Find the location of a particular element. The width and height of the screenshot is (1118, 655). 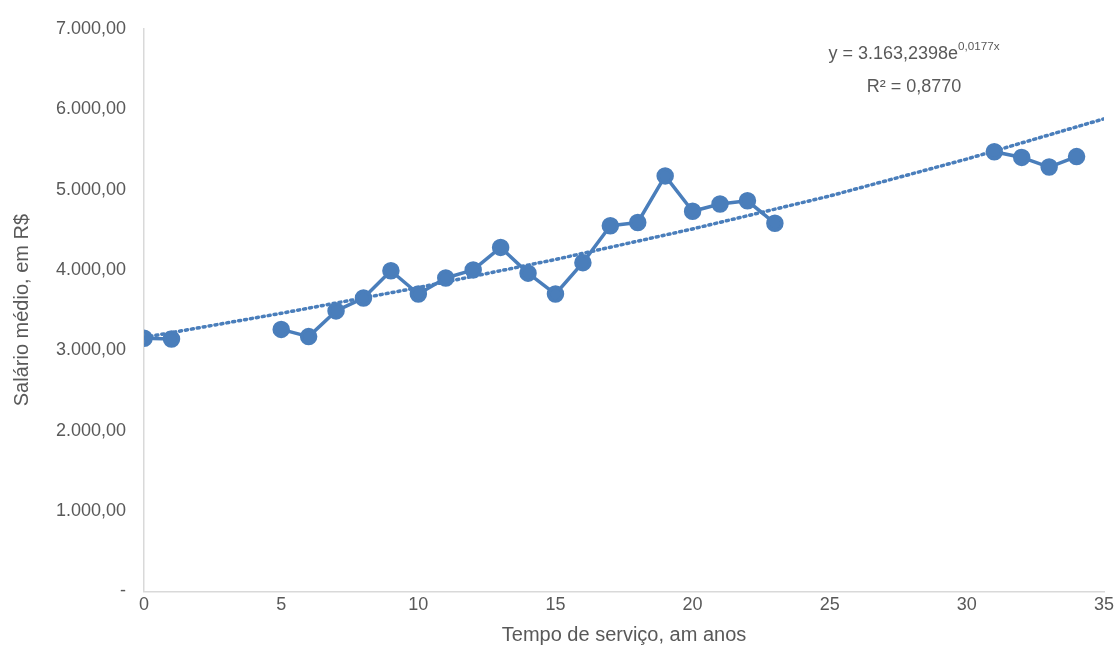

x-tick-label: 30 is located at coordinates (966, 604).